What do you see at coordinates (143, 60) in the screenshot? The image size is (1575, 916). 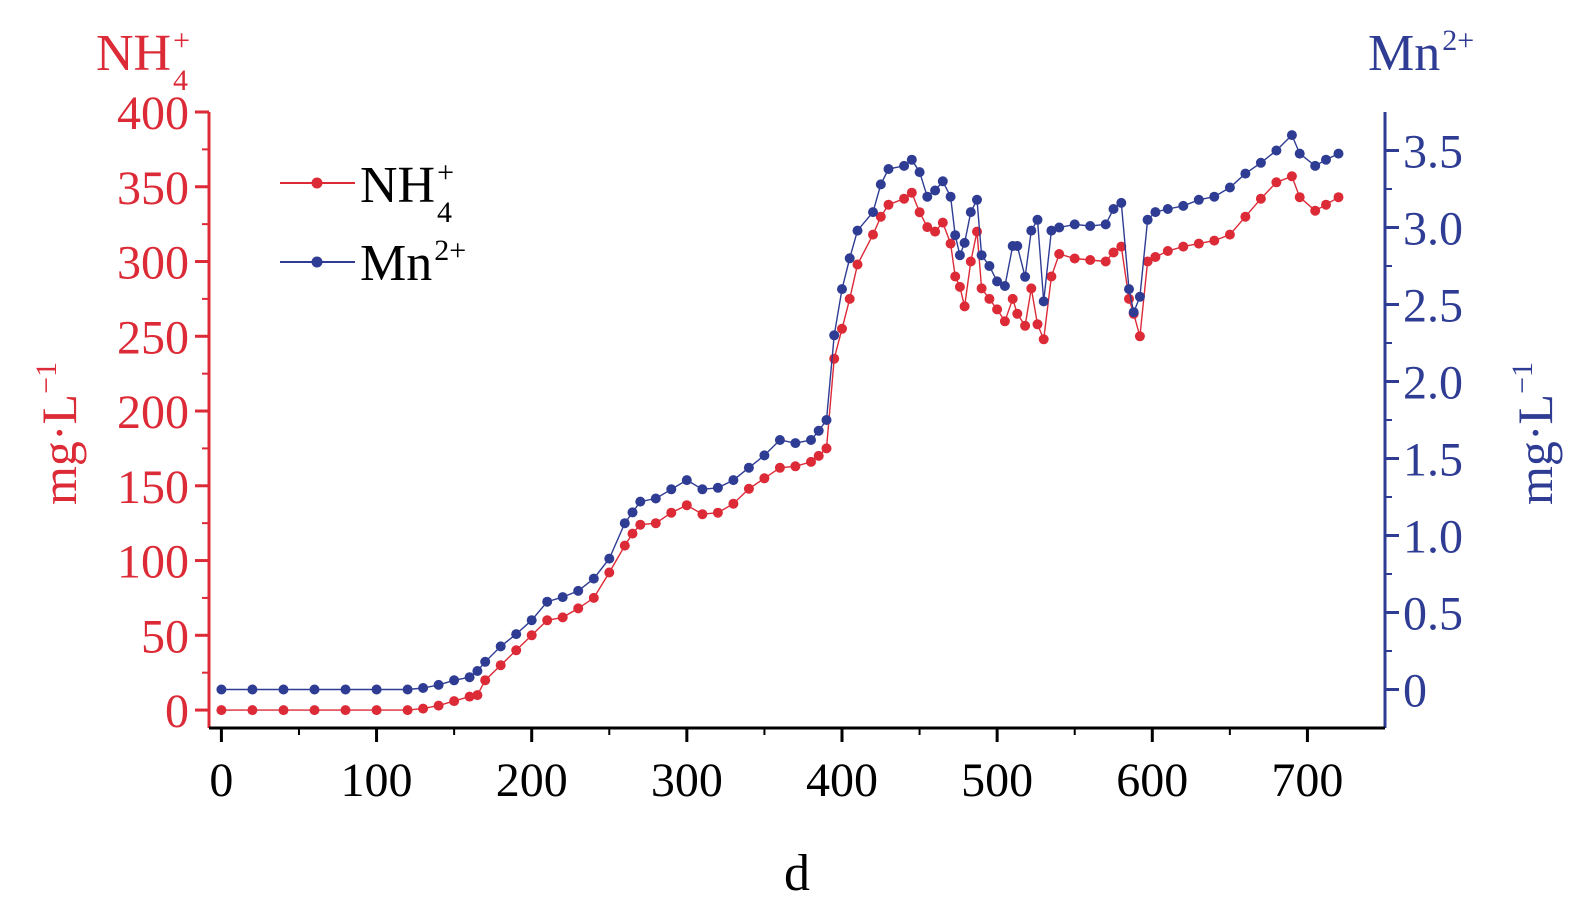 I see `left-axis-series-title: NH+ 4` at bounding box center [143, 60].